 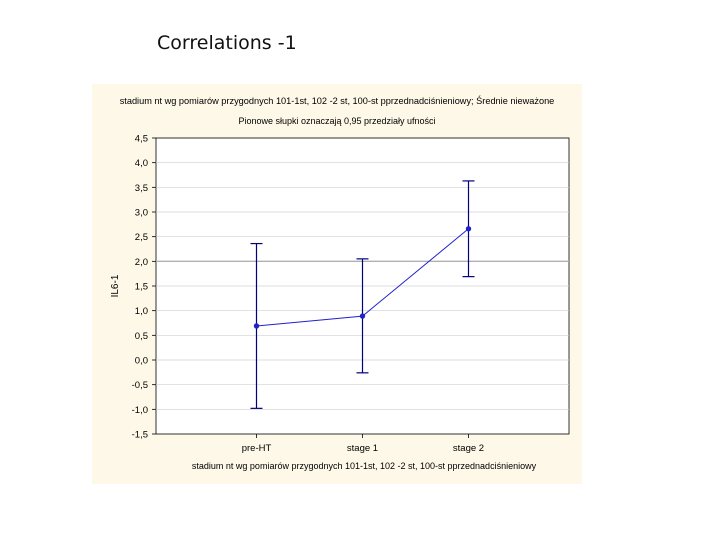 What do you see at coordinates (115, 285) in the screenshot?
I see `y-axis-label: IL6-1` at bounding box center [115, 285].